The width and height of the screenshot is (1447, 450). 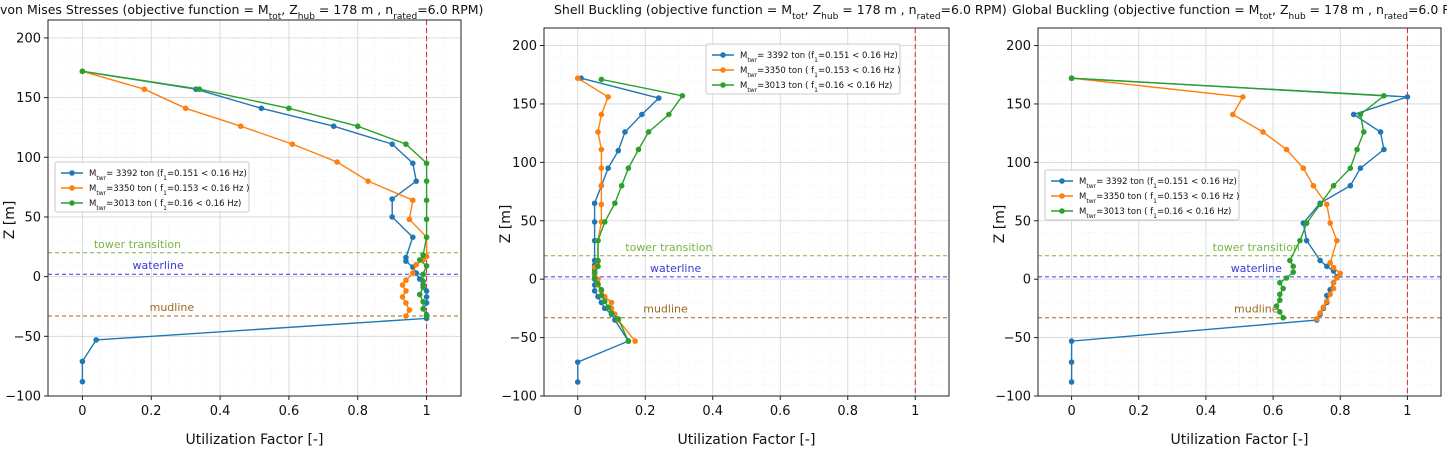 I want to click on title-sub: hub, so click(x=829, y=17).